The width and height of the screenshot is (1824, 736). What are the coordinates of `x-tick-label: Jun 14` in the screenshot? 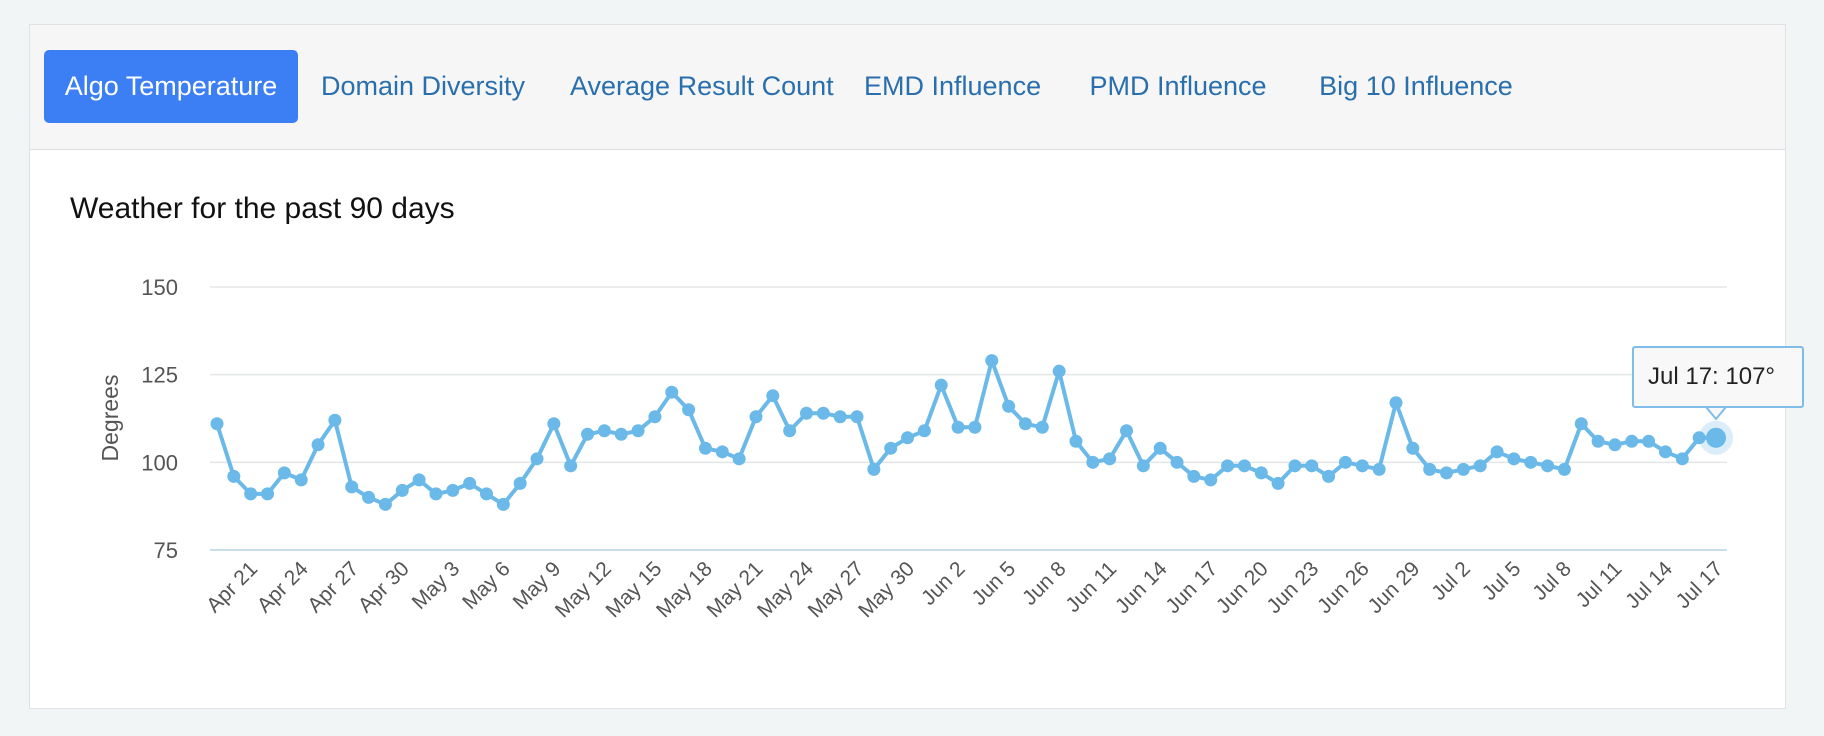 It's located at (1141, 587).